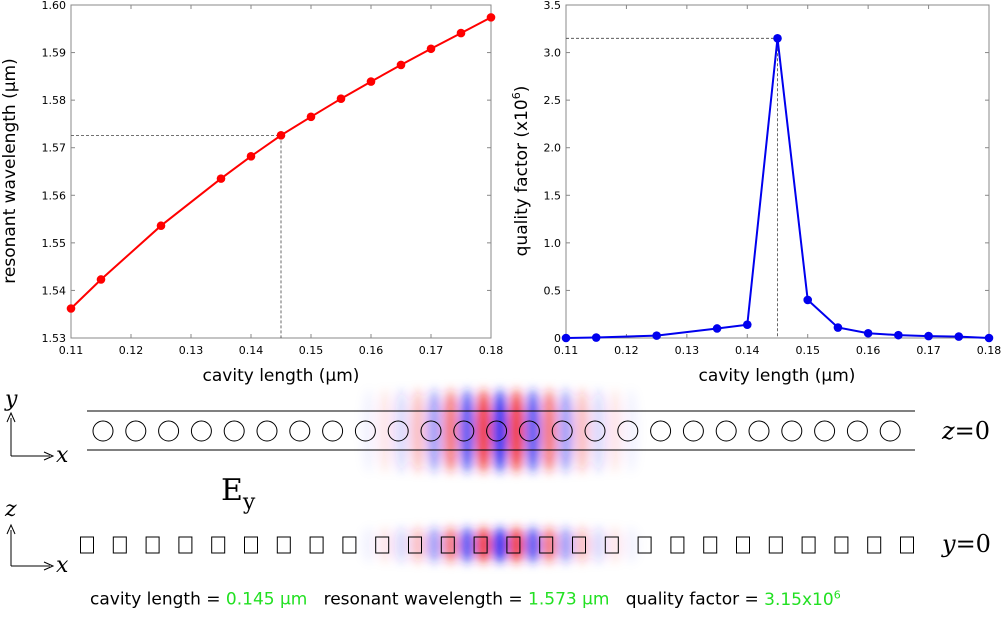 The height and width of the screenshot is (623, 1003). I want to click on x-tick-label: 0.11, so click(71, 350).